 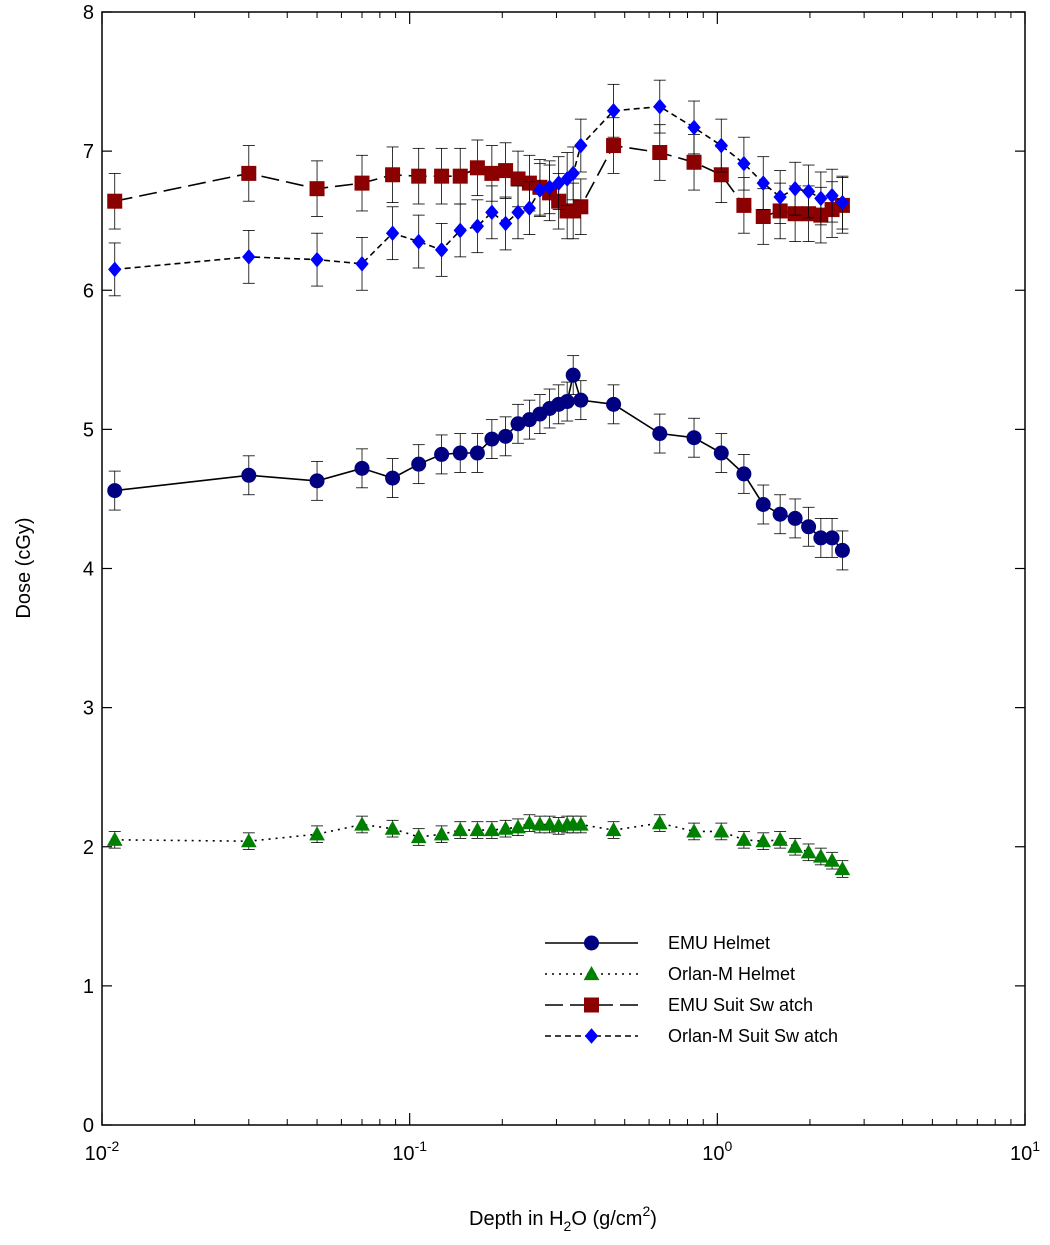 What do you see at coordinates (88, 430) in the screenshot?
I see `y-tick-label: 5` at bounding box center [88, 430].